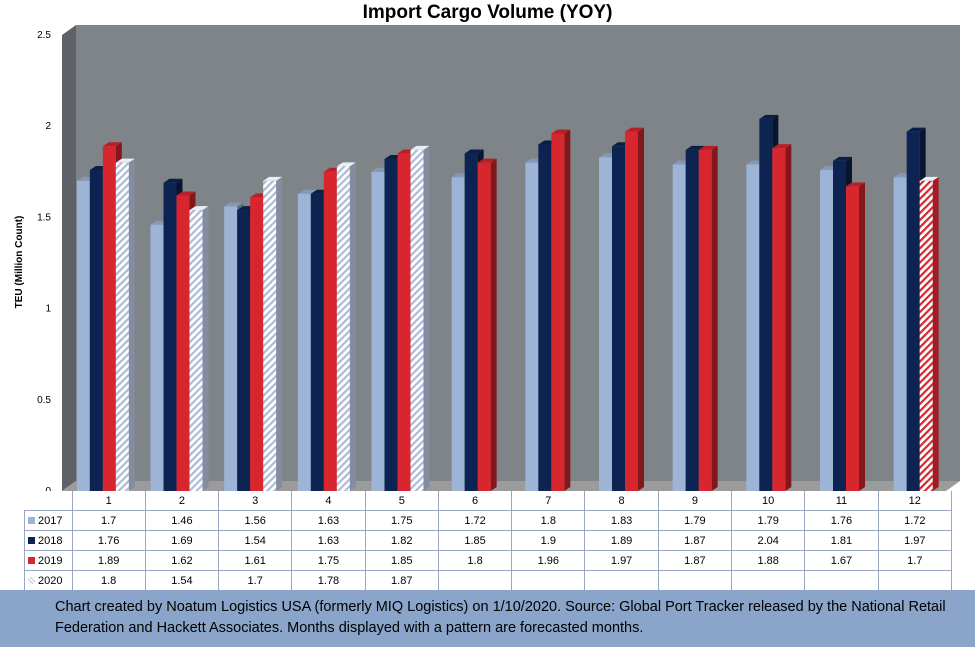 Image resolution: width=975 pixels, height=647 pixels. I want to click on data-cell: 1.88, so click(768, 560).